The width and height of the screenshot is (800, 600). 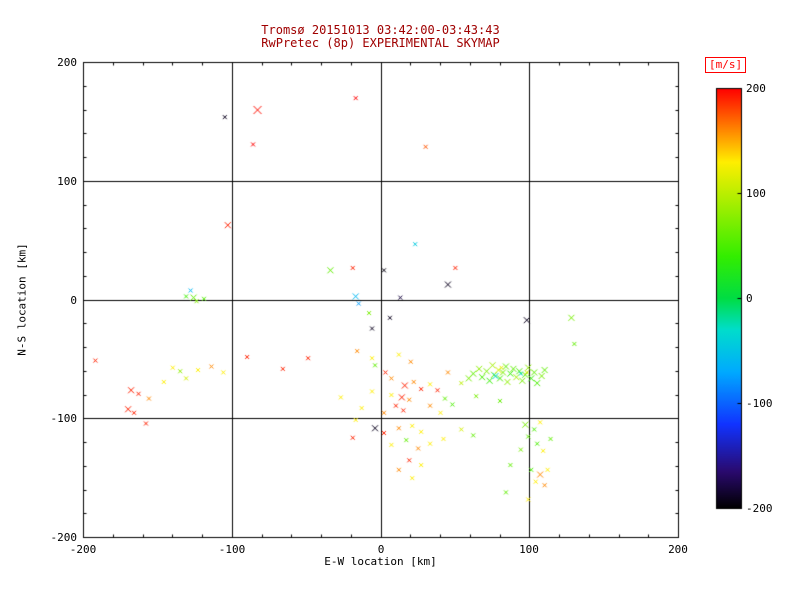 What do you see at coordinates (678, 549) in the screenshot?
I see `x-tick-label: 200` at bounding box center [678, 549].